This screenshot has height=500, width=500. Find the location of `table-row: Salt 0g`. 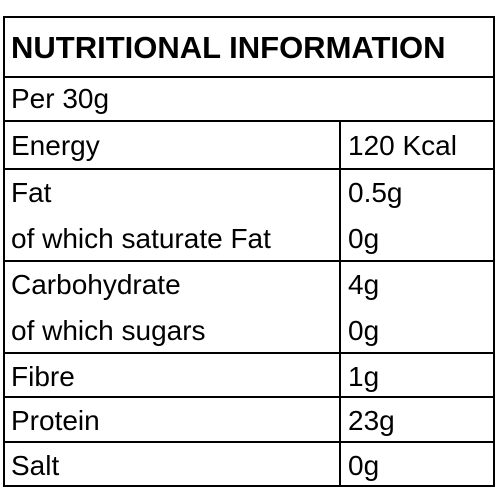

table-row: Salt 0g is located at coordinates (249, 463).